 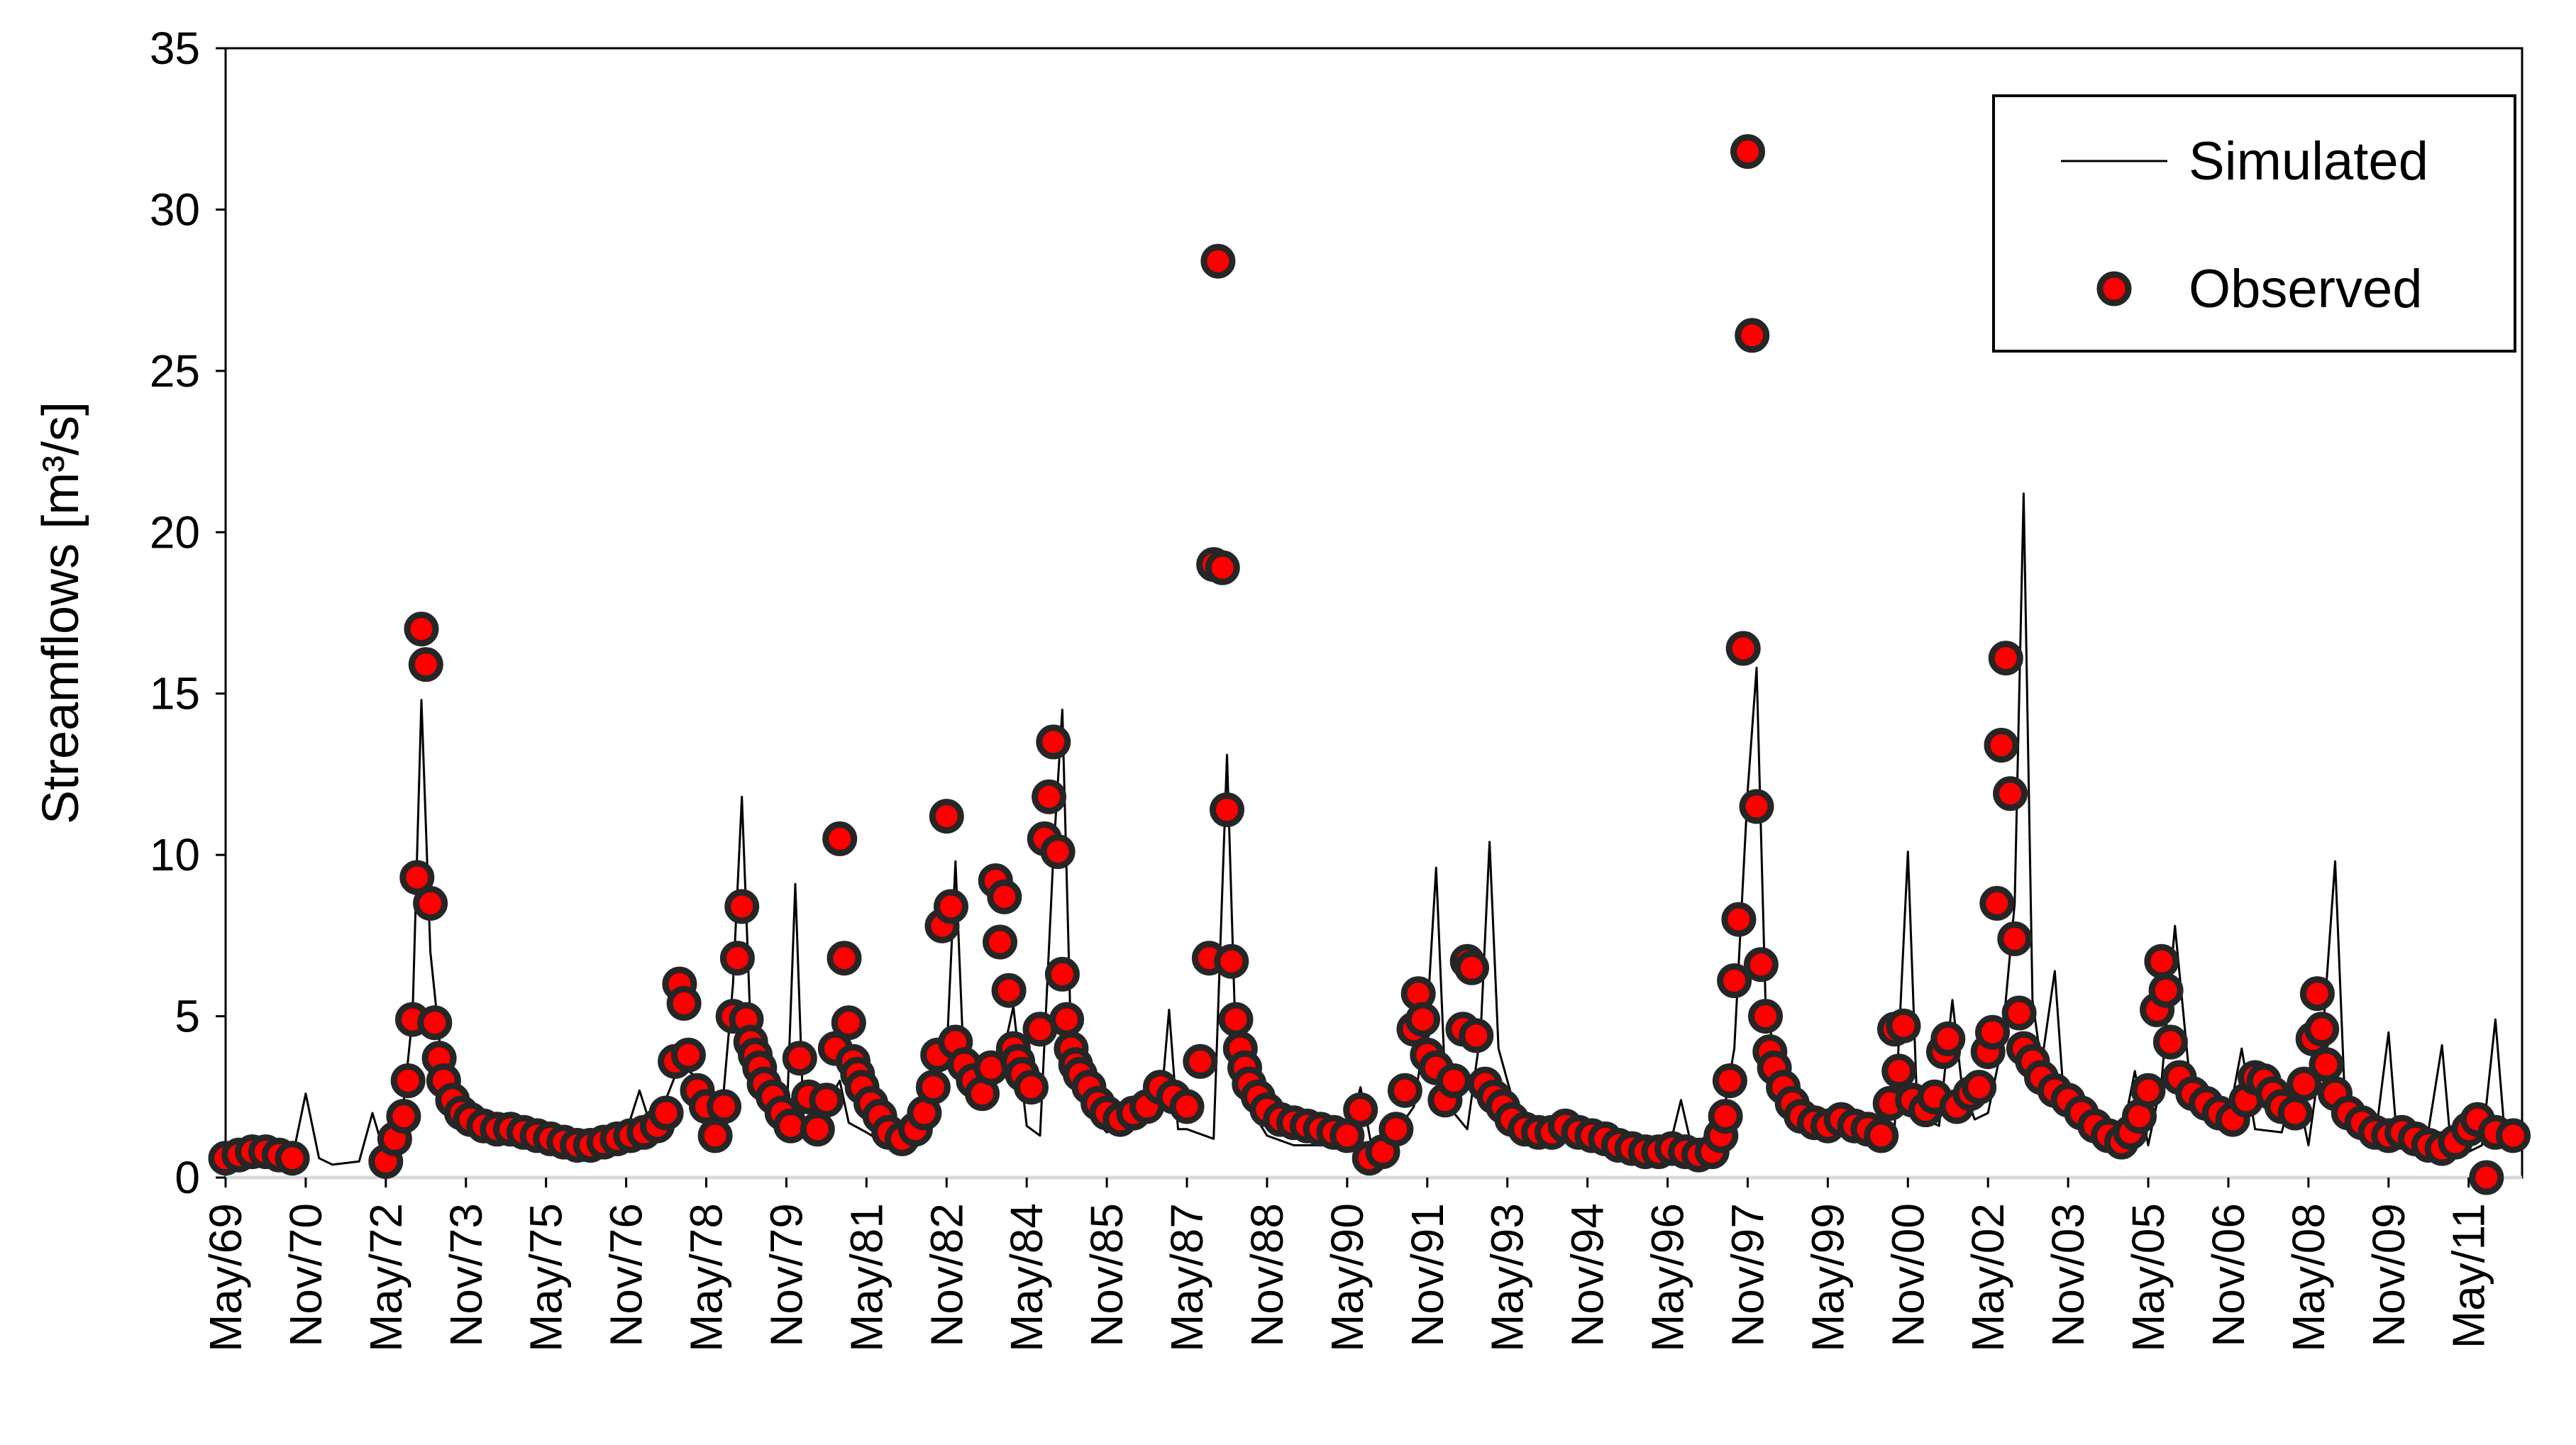 I want to click on y-tick-label: 10, so click(x=175, y=855).